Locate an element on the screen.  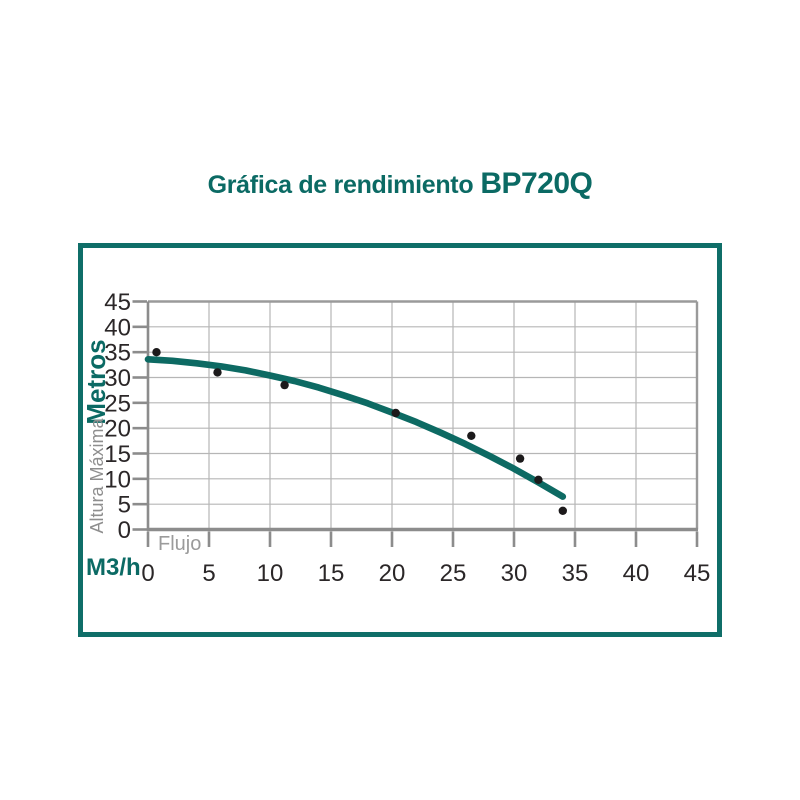
chart-title-text: Gráfica de rendimiento is located at coordinates (340, 185).